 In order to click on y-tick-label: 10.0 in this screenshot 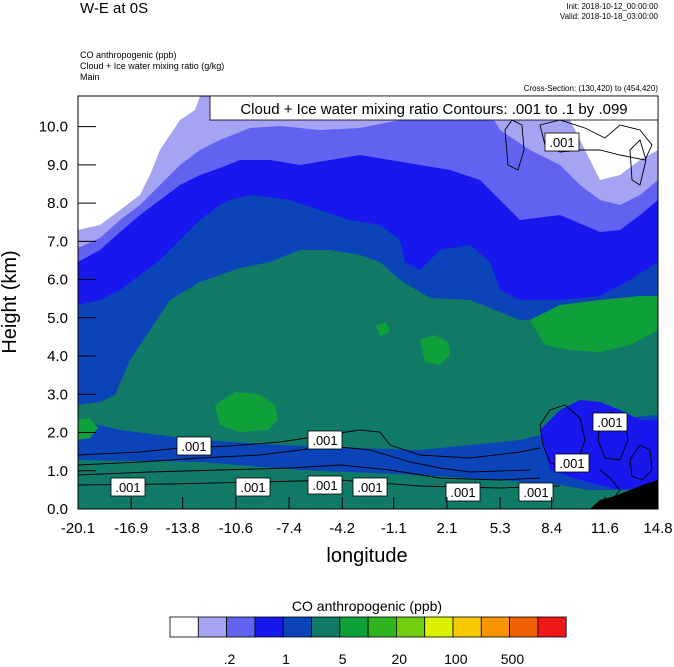, I will do `click(53, 127)`.